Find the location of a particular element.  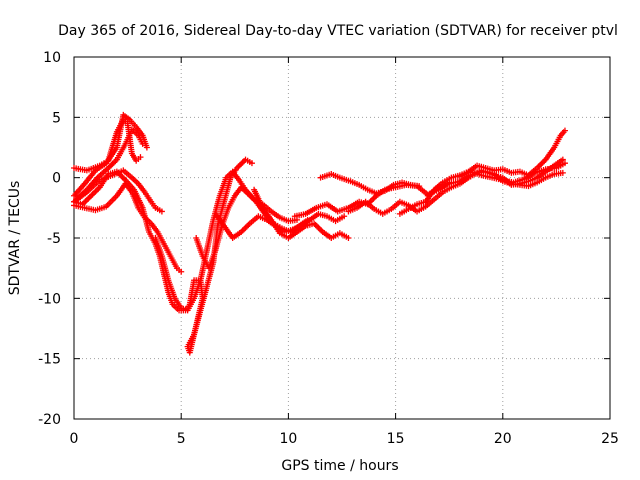

y-tick-label: 0 is located at coordinates (56, 179).